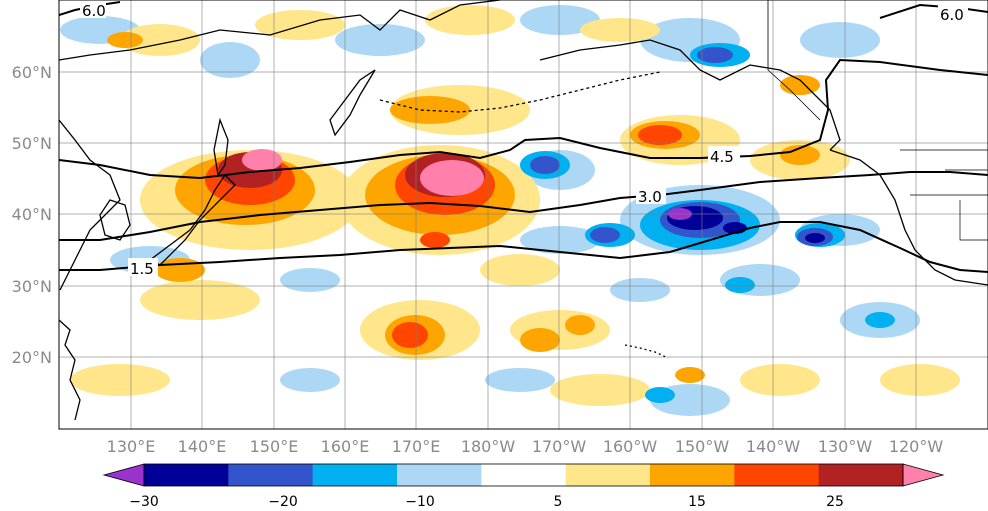 Image resolution: width=988 pixels, height=511 pixels. I want to click on cb-tick-neg30: −30, so click(144, 502).